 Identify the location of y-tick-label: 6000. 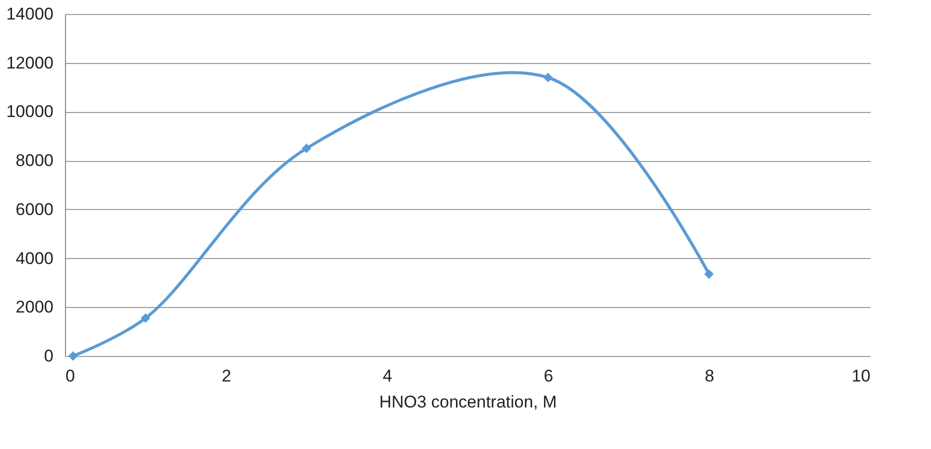
(35, 209).